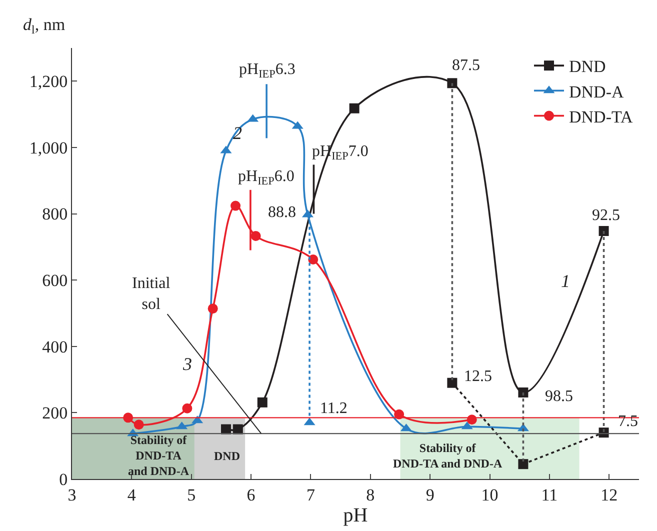 The image size is (657, 531). What do you see at coordinates (587, 66) in the screenshot?
I see `legend-label: DND` at bounding box center [587, 66].